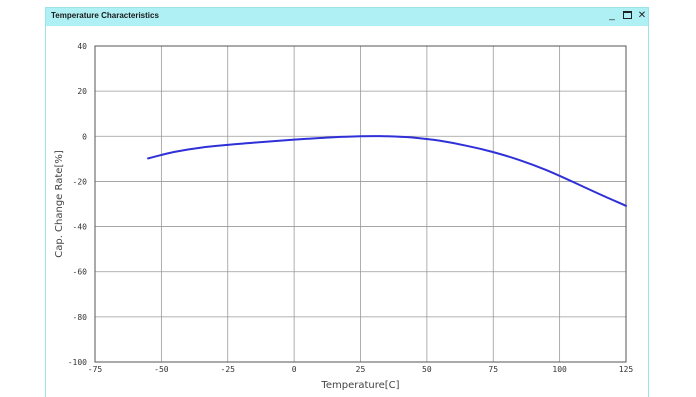  Describe the element at coordinates (642, 15) in the screenshot. I see `close-button: ✕` at that location.